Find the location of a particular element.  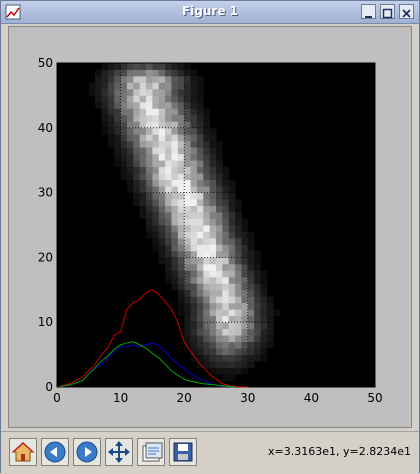

back-button is located at coordinates (55, 452).